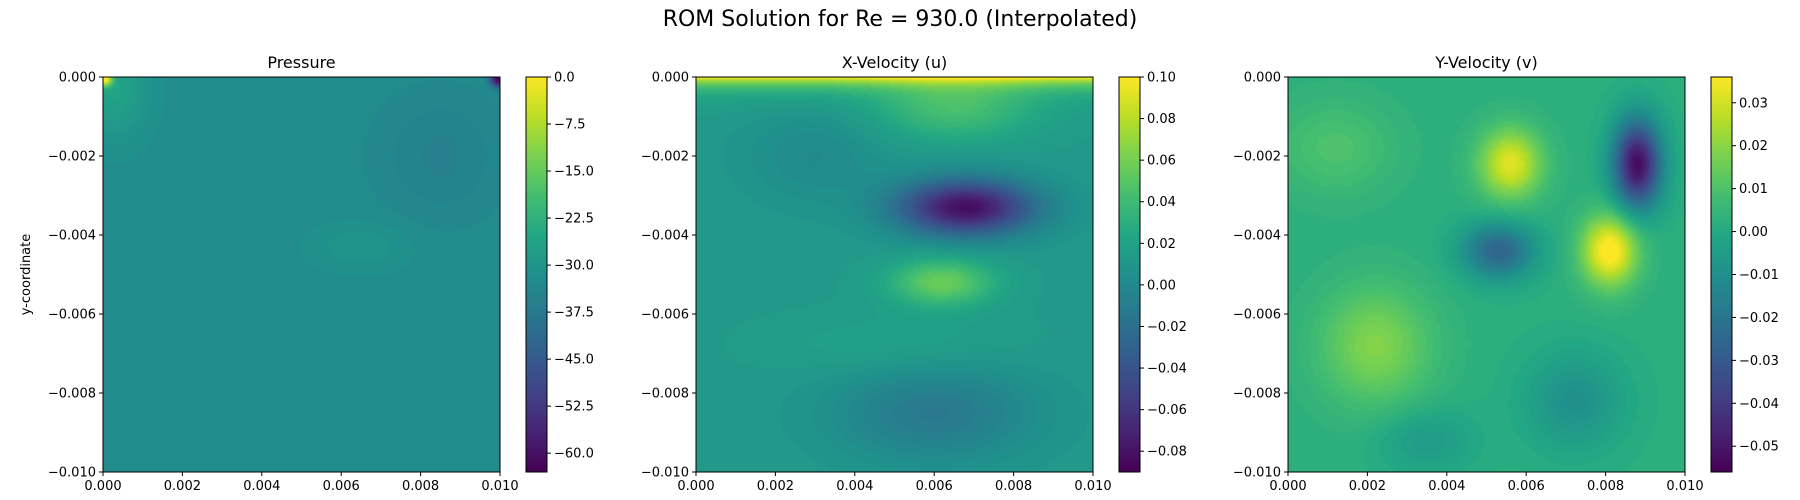 The image size is (1800, 500). What do you see at coordinates (1257, 236) in the screenshot?
I see `y-tick-label-2-2: −0.004` at bounding box center [1257, 236].